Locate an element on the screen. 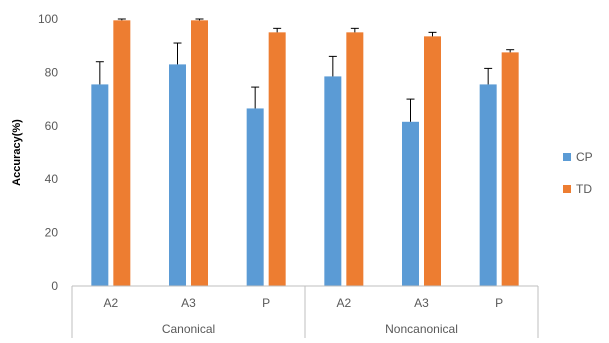  y-tick-label: 60 is located at coordinates (52, 126).